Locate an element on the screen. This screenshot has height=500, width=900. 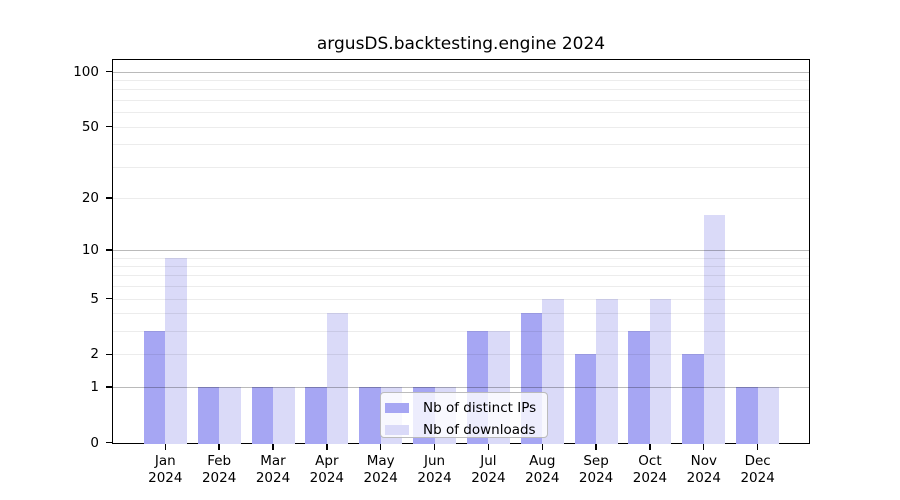
y-axis-tick-label: 5 is located at coordinates (94, 298).